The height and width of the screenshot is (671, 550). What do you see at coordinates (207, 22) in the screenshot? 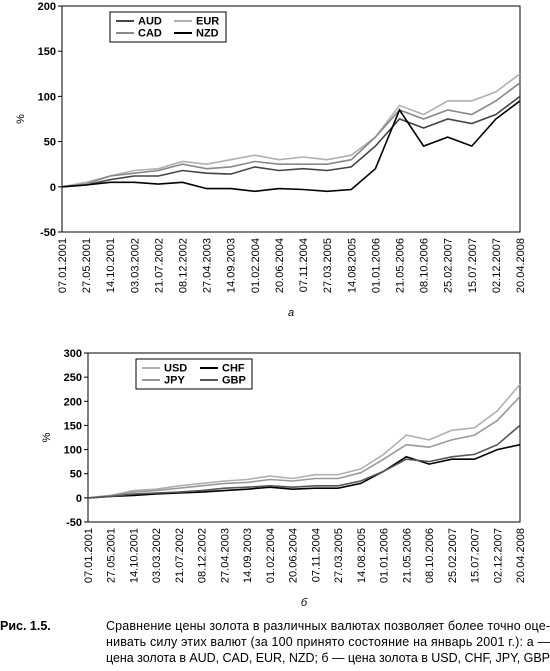
I see `legend-label: EUR` at bounding box center [207, 22].